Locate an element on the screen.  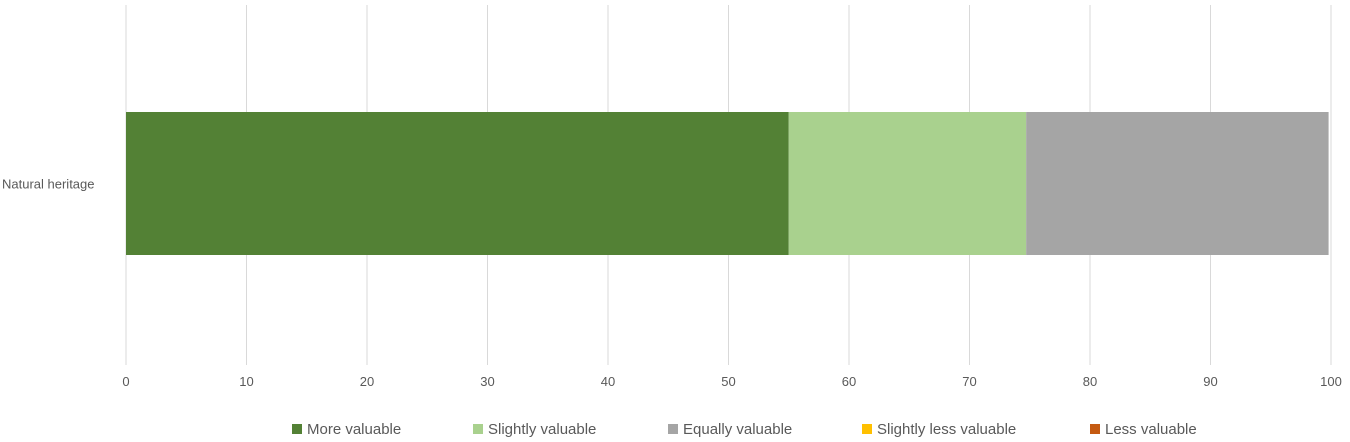
x-tick-label: 70 is located at coordinates (969, 381).